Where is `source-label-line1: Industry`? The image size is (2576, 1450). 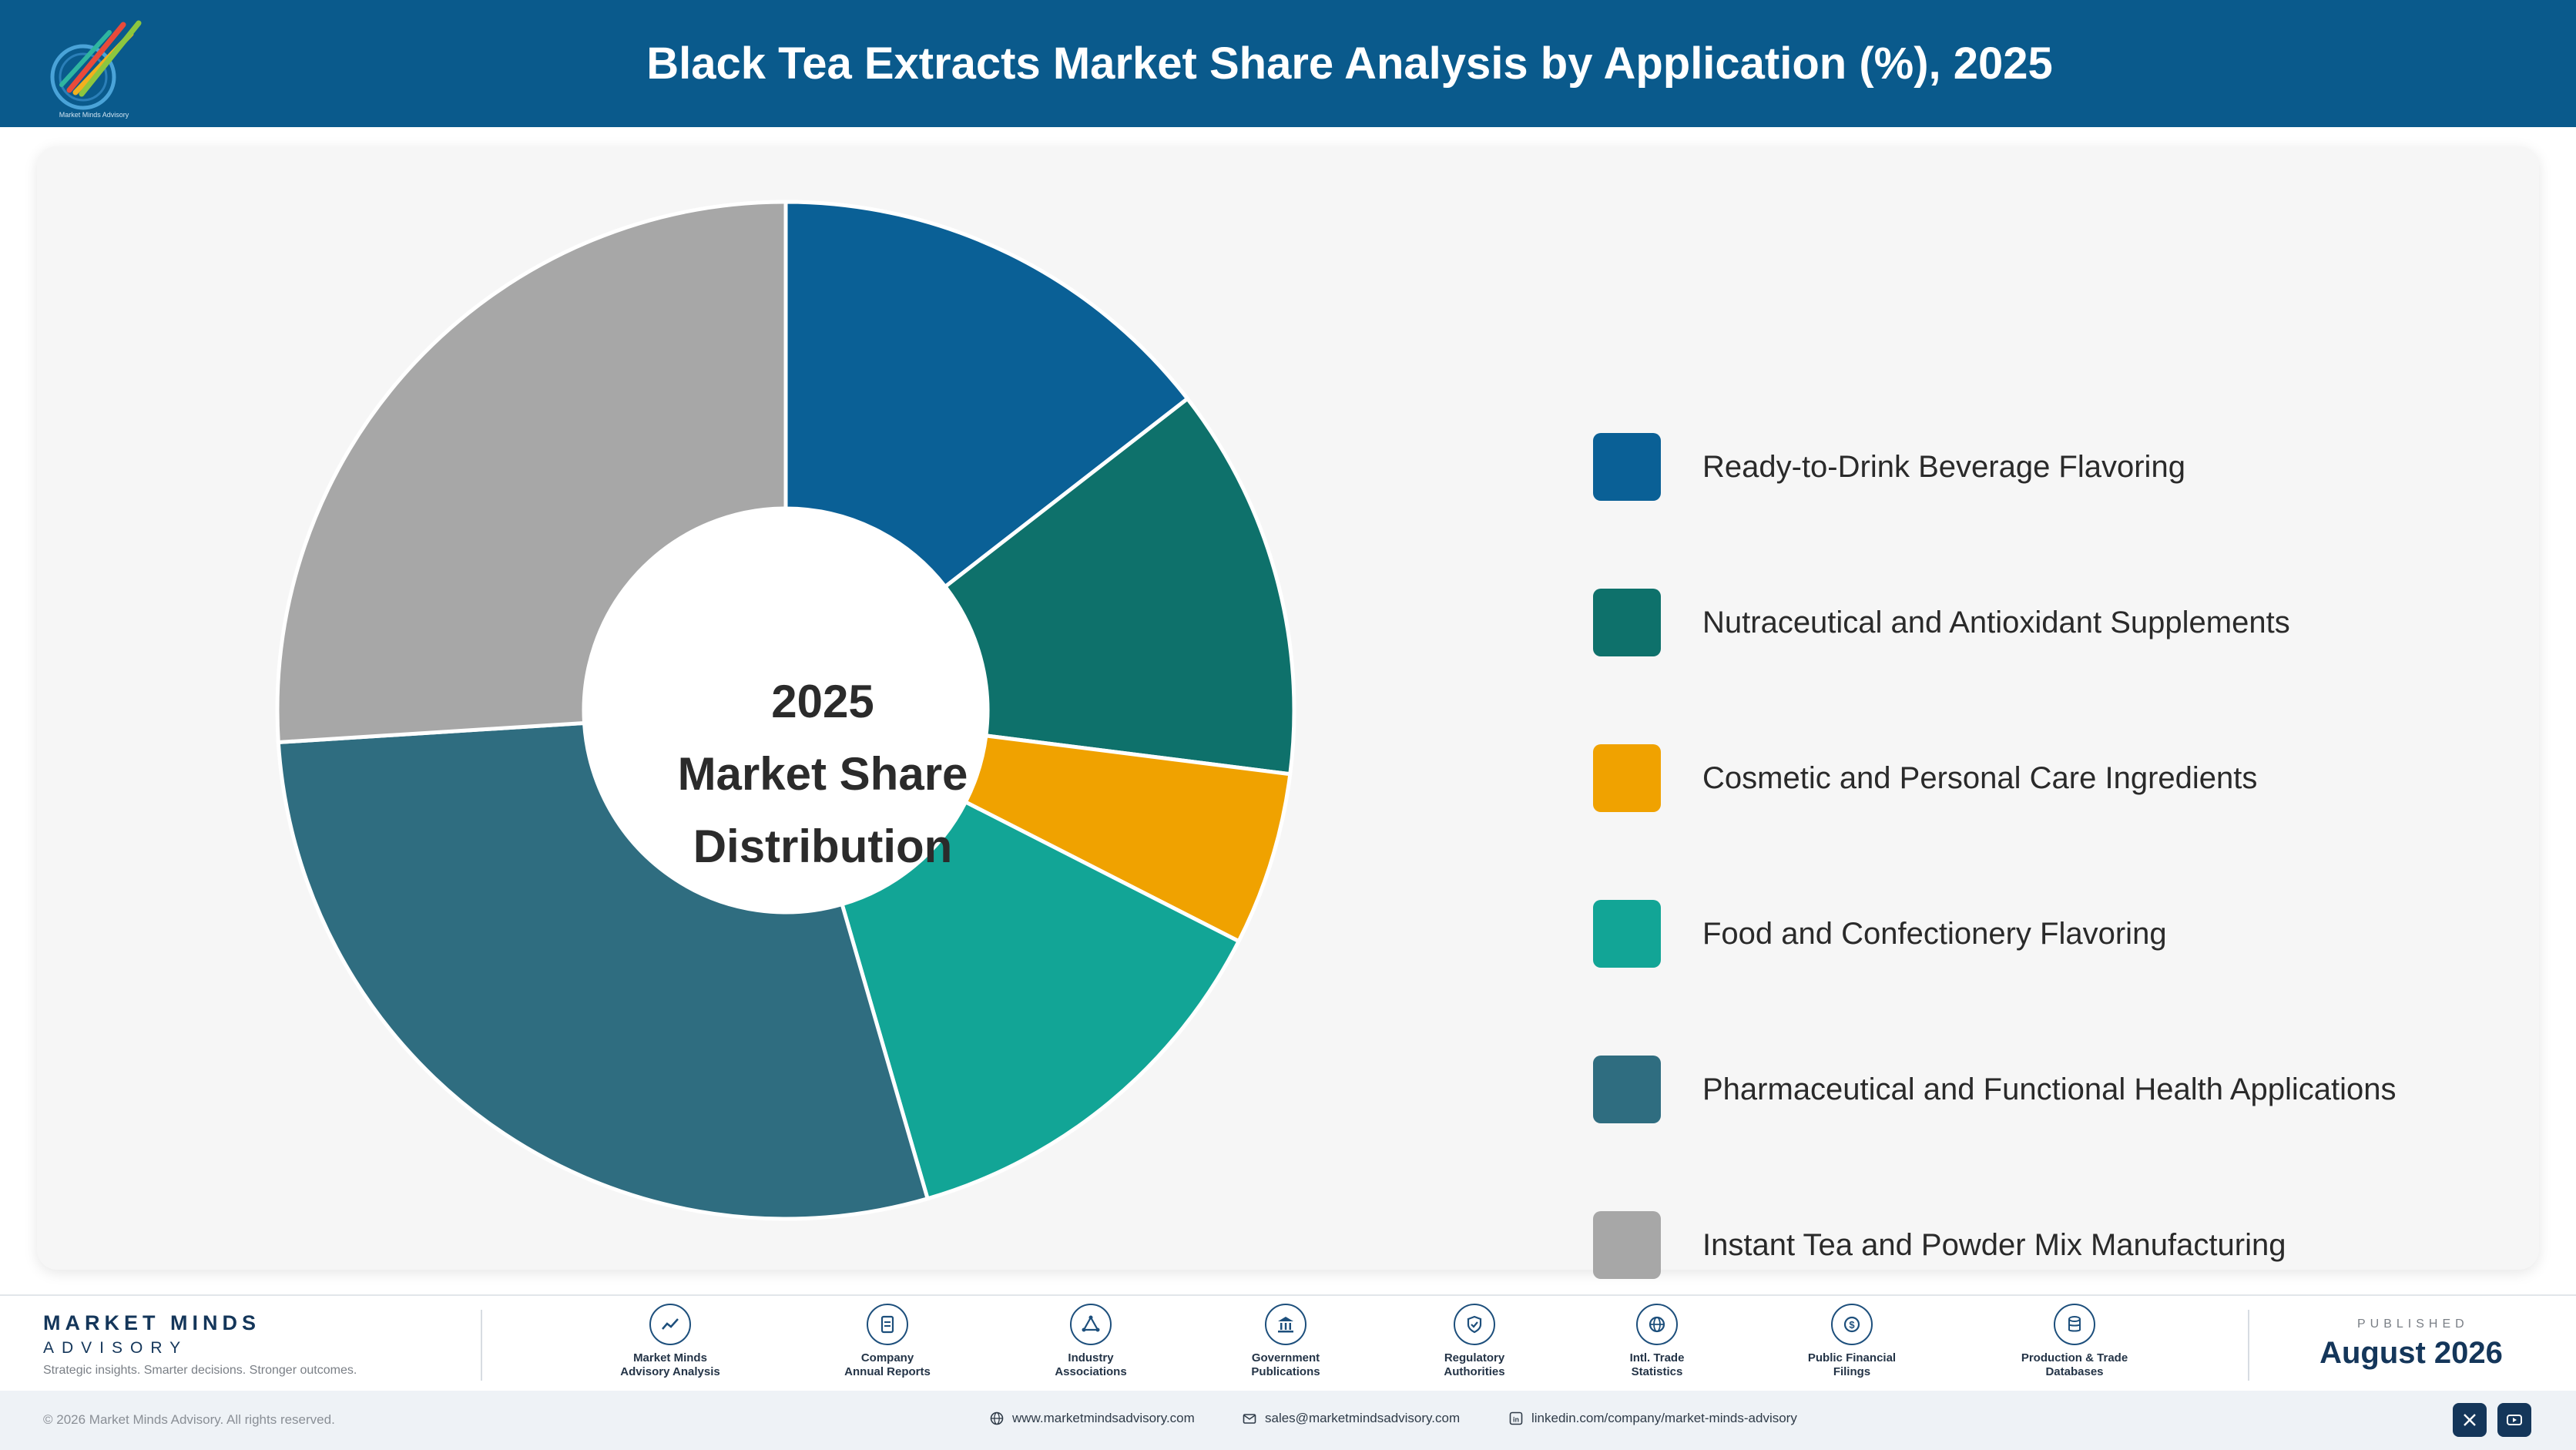
source-label-line1: Industry is located at coordinates (1091, 1357).